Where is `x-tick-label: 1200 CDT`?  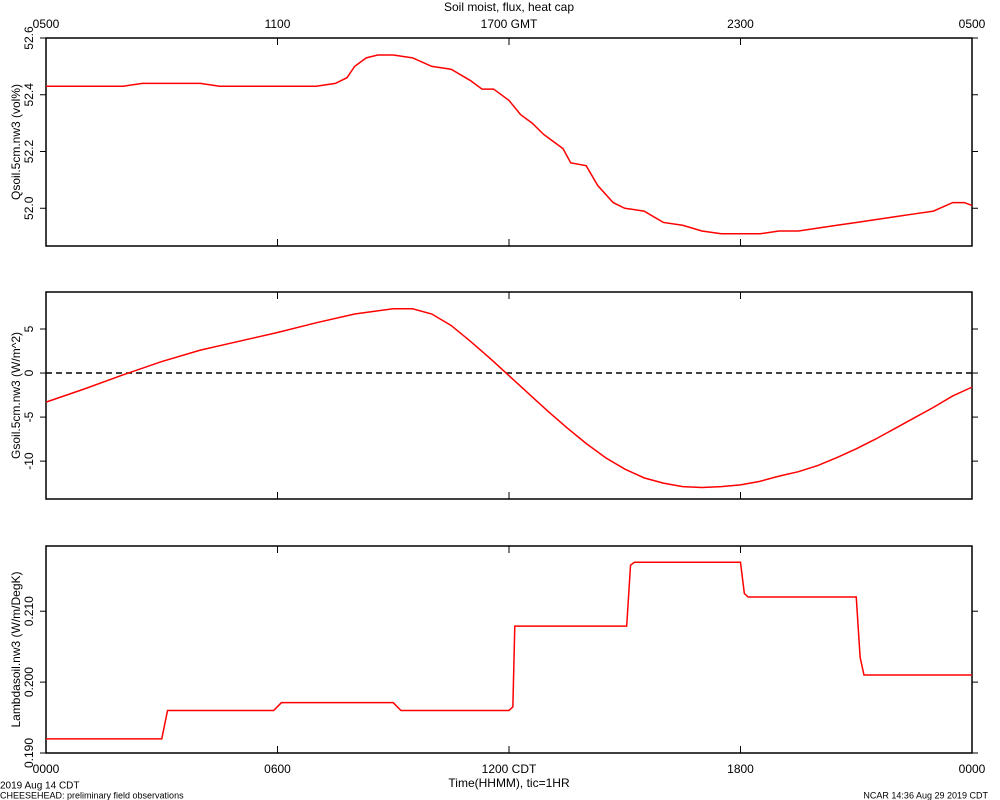
x-tick-label: 1200 CDT is located at coordinates (509, 769).